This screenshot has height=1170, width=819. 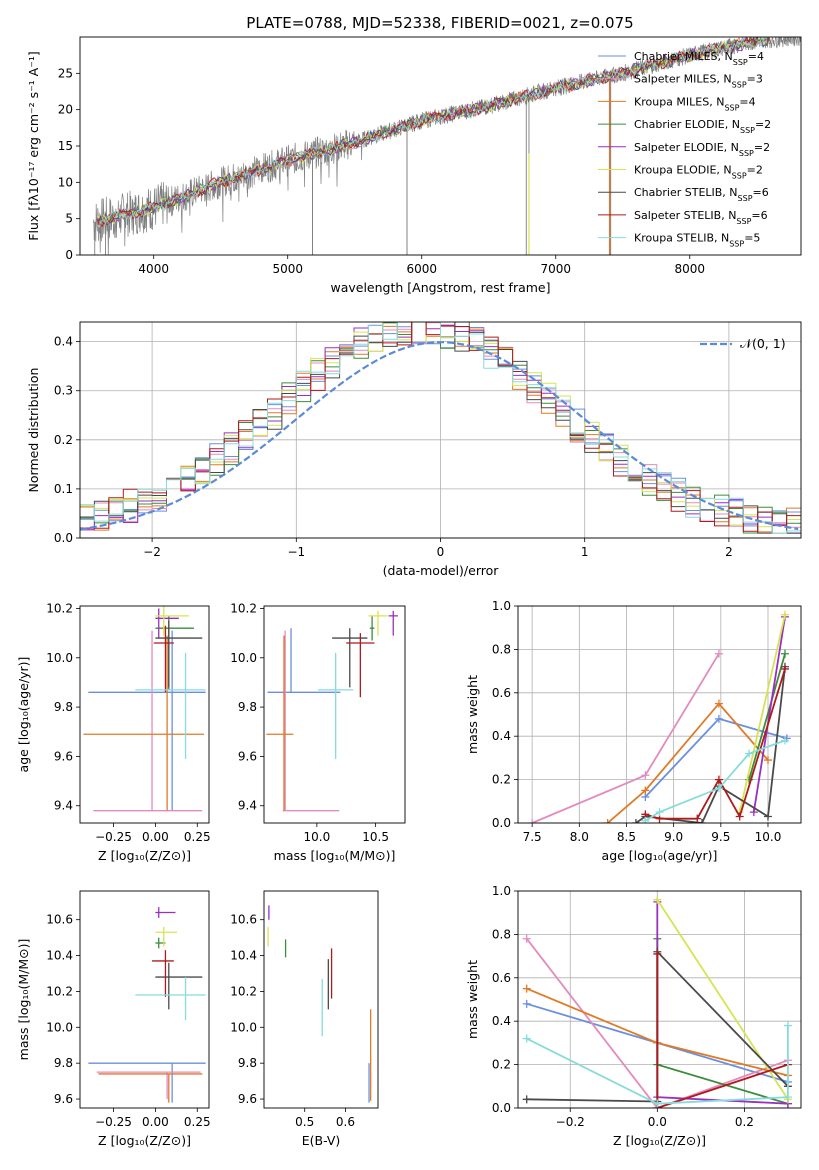 What do you see at coordinates (698, 81) in the screenshot?
I see `legend-entry: Salpeter MILES, NSSP=3` at bounding box center [698, 81].